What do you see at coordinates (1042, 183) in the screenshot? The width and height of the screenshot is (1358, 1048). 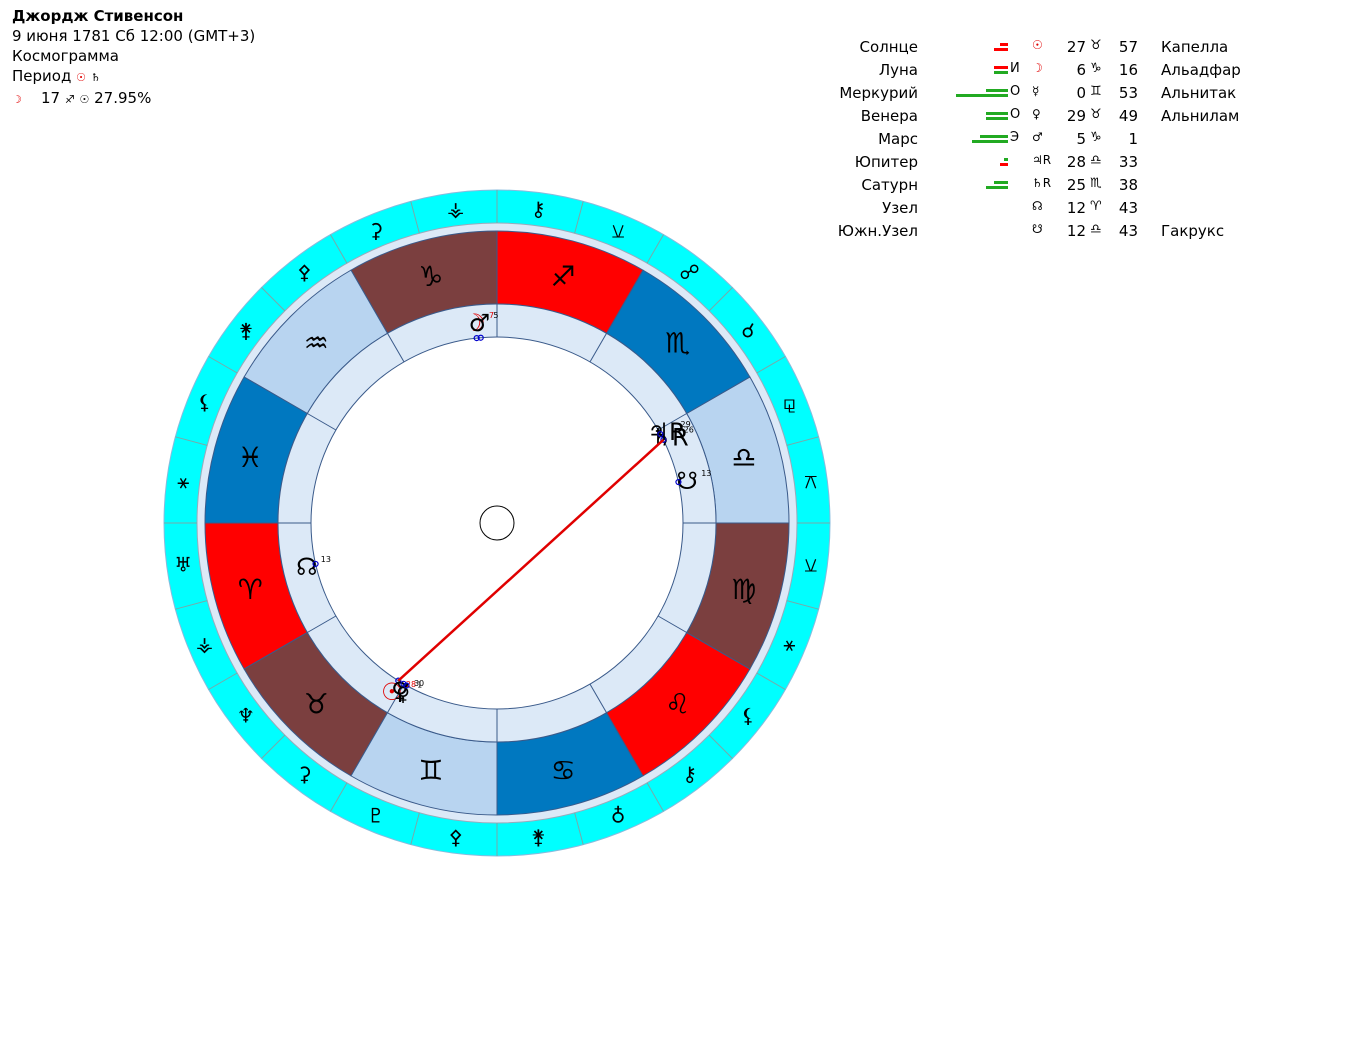 I see `planet-glyph-icon: ♄R` at bounding box center [1042, 183].